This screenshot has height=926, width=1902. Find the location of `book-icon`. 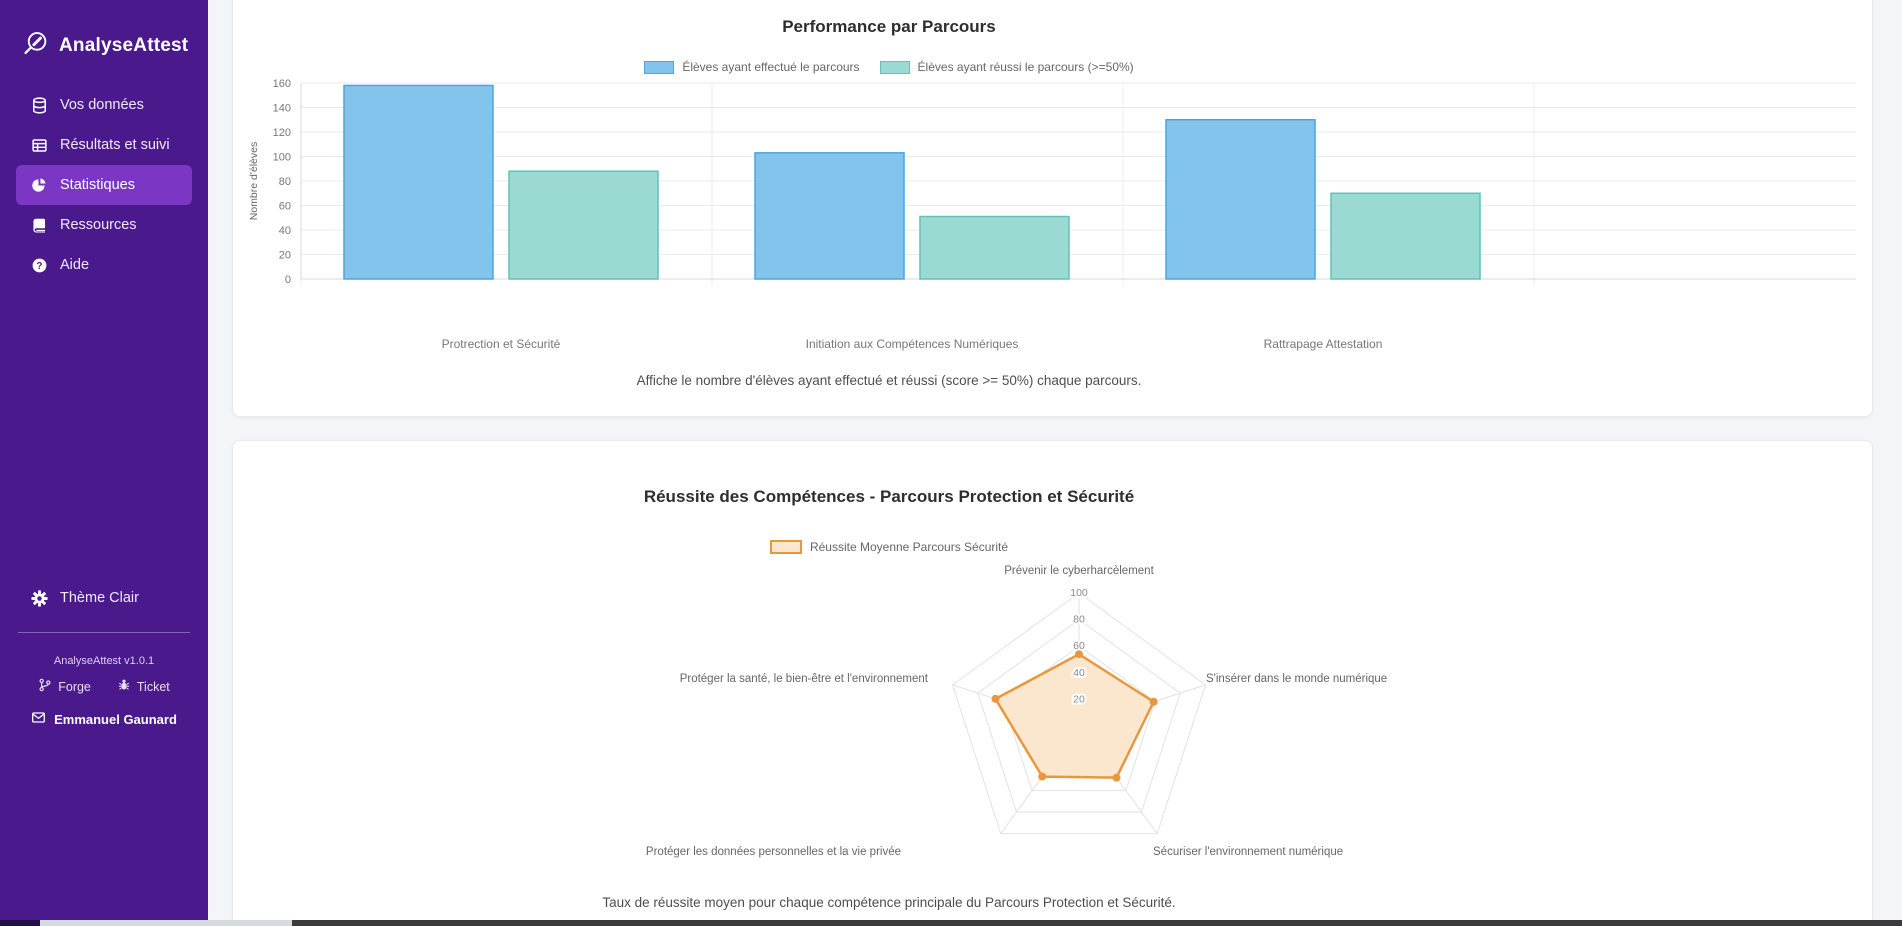

book-icon is located at coordinates (39, 225).